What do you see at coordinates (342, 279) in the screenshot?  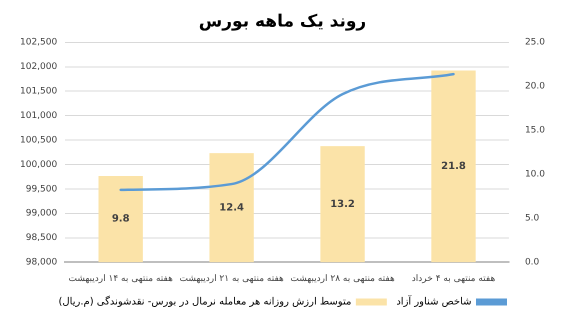 I see `x-tick-label: هفته منتهی به ۲۸ اردیبهشت` at bounding box center [342, 279].